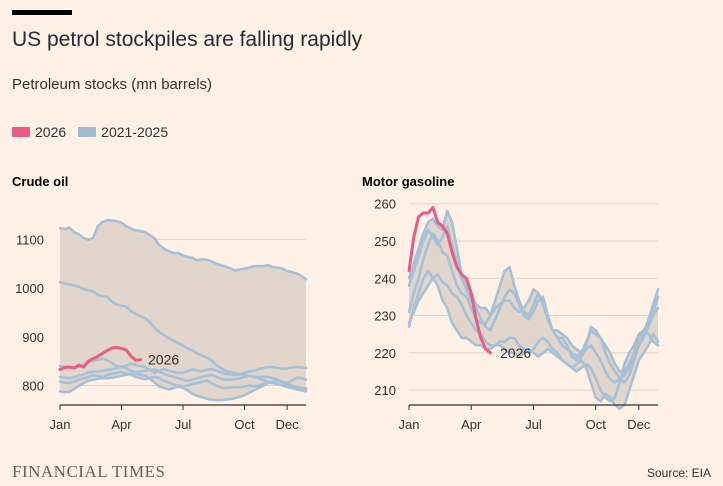 The width and height of the screenshot is (723, 486). I want to click on x-tick-label-crude-oil: Oct, so click(244, 424).